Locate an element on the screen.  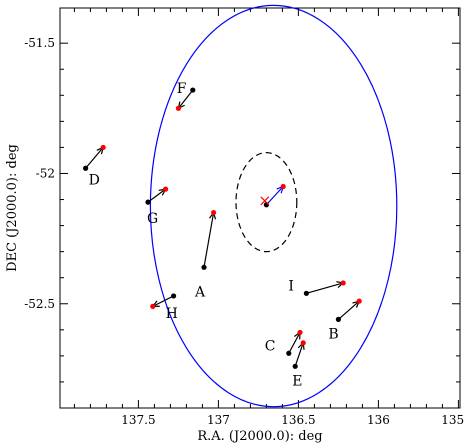
x-tick-label: 137.5 is located at coordinates (138, 420).